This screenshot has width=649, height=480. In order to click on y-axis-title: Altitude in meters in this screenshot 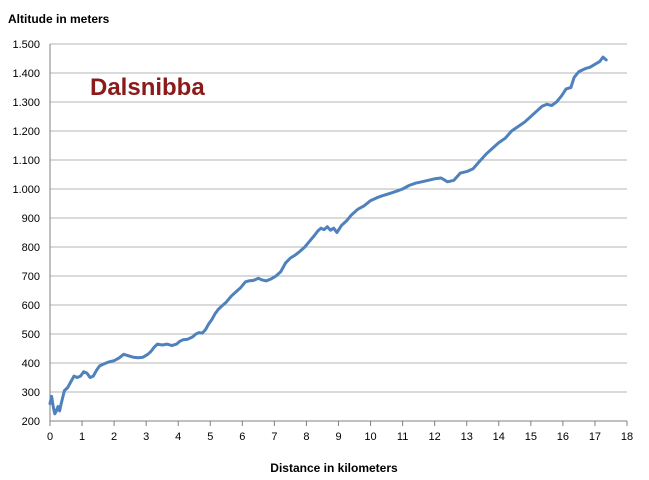, I will do `click(59, 19)`.